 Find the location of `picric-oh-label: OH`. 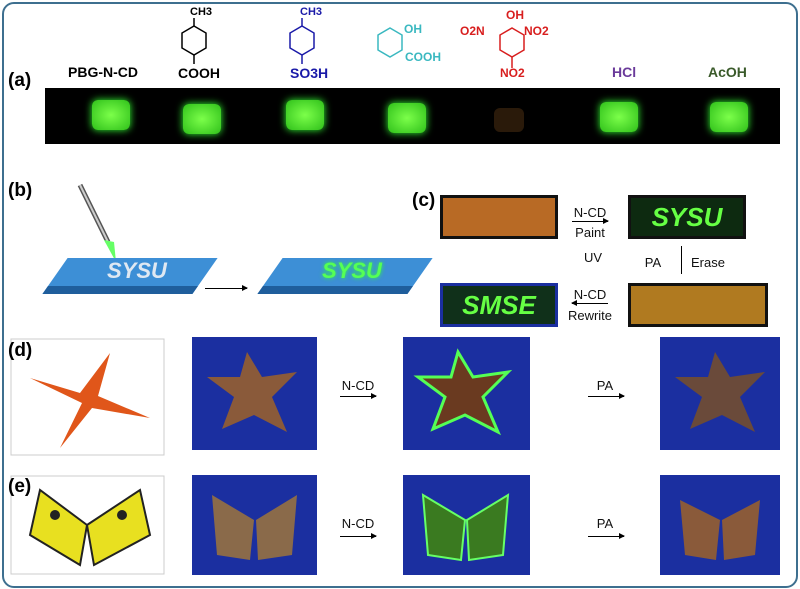

picric-oh-label: OH is located at coordinates (515, 15).